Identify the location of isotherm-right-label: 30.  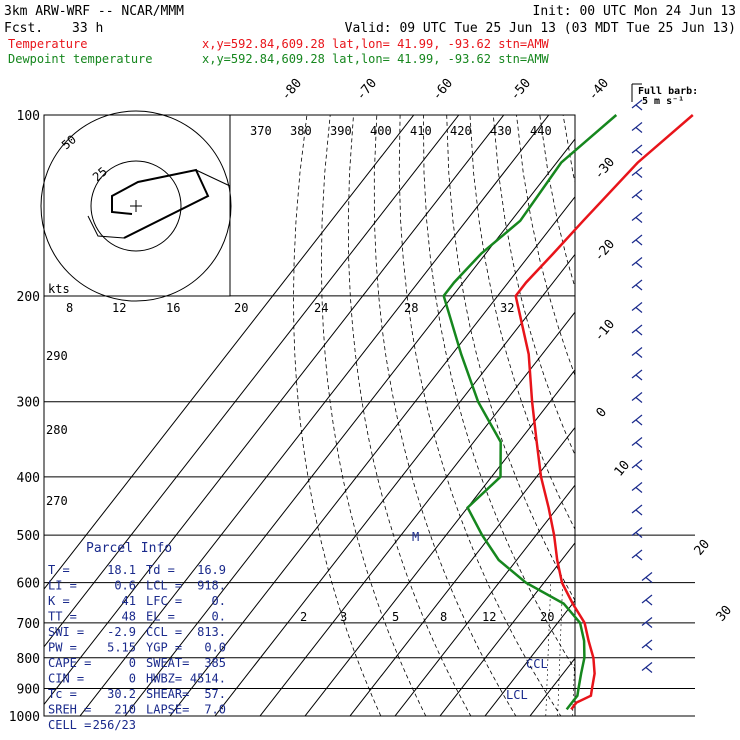
(725, 614).